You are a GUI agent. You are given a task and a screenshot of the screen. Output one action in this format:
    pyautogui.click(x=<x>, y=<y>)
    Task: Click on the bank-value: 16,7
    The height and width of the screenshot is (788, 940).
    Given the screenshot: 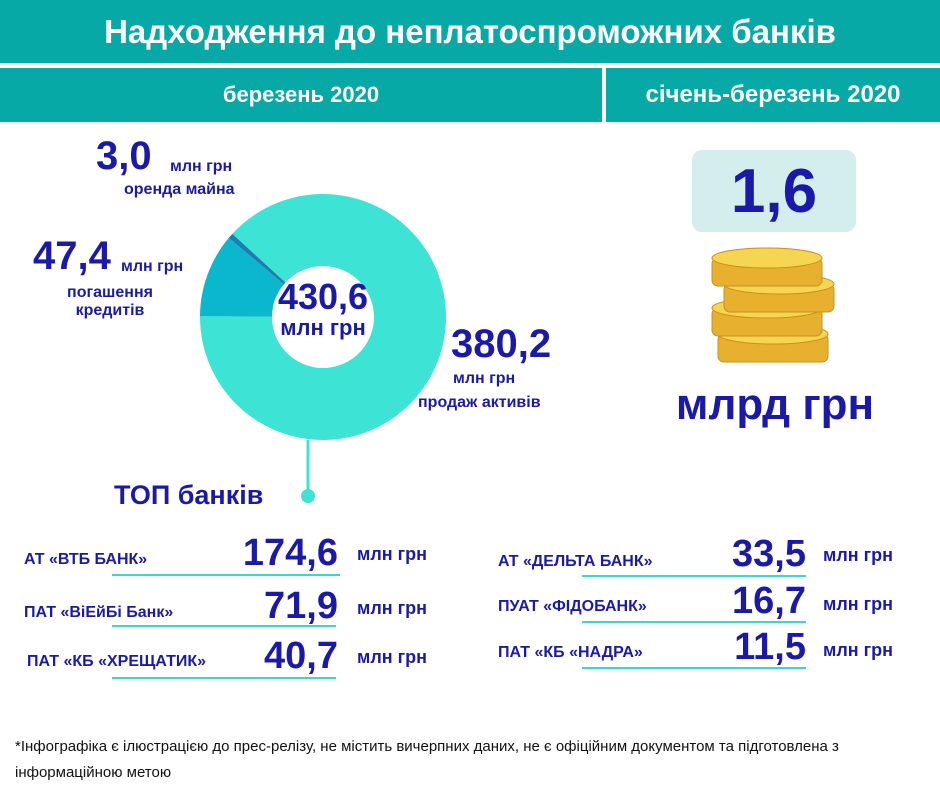 What is the action you would take?
    pyautogui.click(x=769, y=601)
    